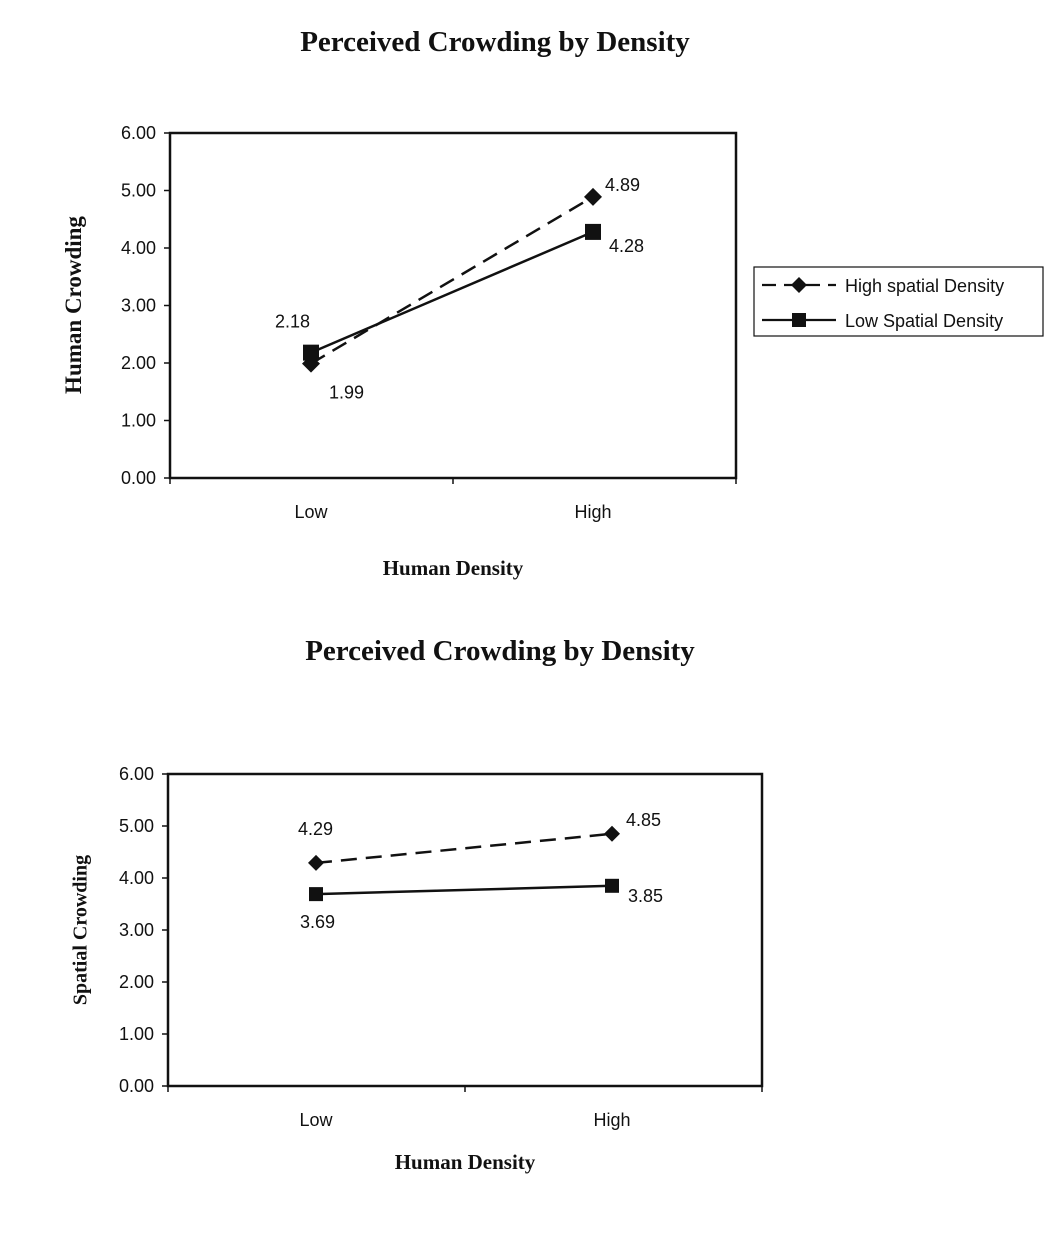 The image size is (1051, 1258). I want to click on chart2-series-2-data-label: 3.69, so click(317, 922).